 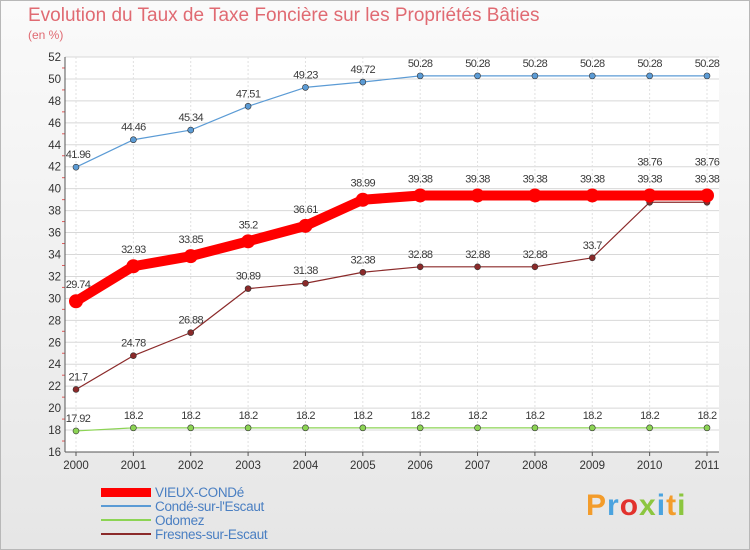 I want to click on logo-letter: i, so click(x=661, y=505).